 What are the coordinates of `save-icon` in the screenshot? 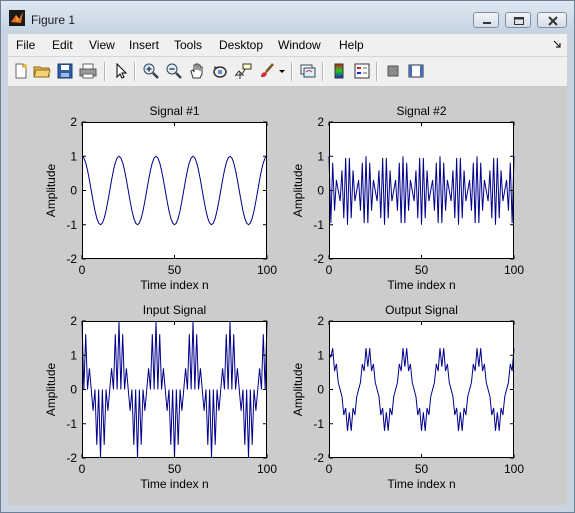 It's located at (65, 71).